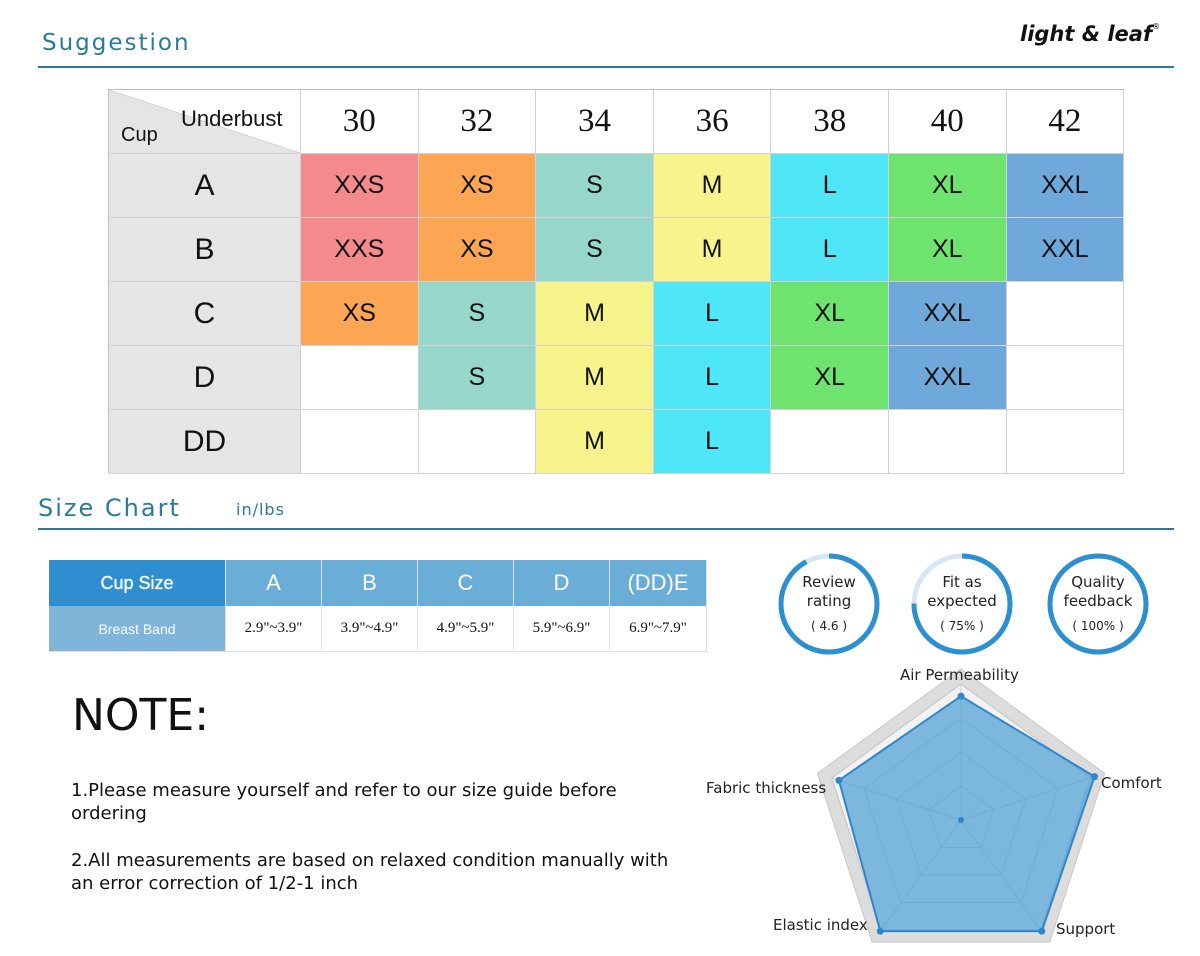  I want to click on suggestion-title: Suggestion, so click(116, 43).